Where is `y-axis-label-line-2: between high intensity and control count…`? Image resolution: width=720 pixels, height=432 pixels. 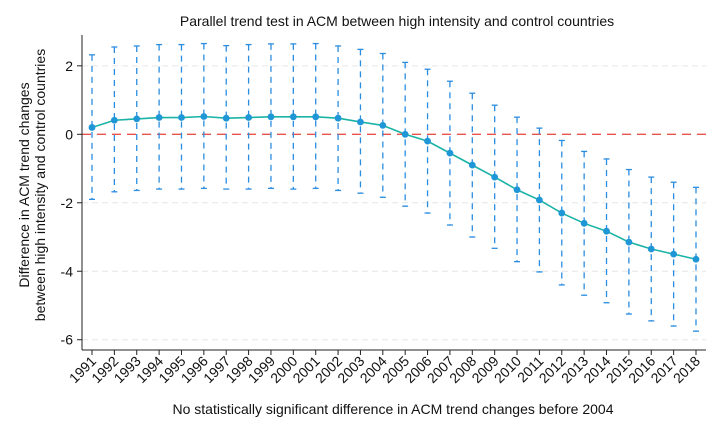 y-axis-label-line-2: between high intensity and control count… is located at coordinates (40, 185).